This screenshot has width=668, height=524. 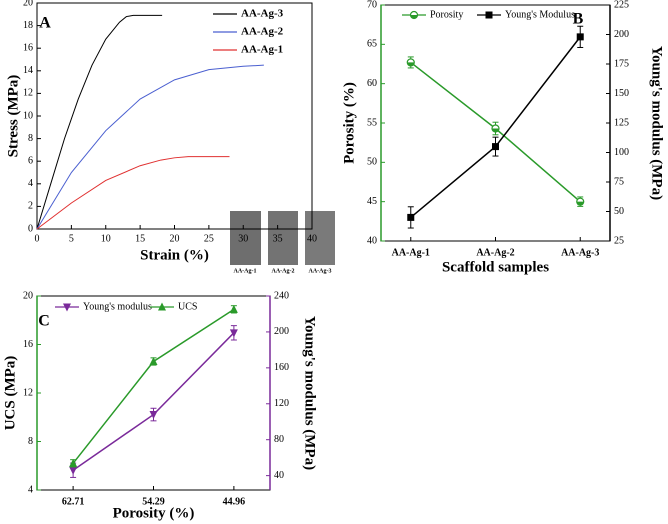 I want to click on x-tick-label: 30, so click(x=243, y=238).